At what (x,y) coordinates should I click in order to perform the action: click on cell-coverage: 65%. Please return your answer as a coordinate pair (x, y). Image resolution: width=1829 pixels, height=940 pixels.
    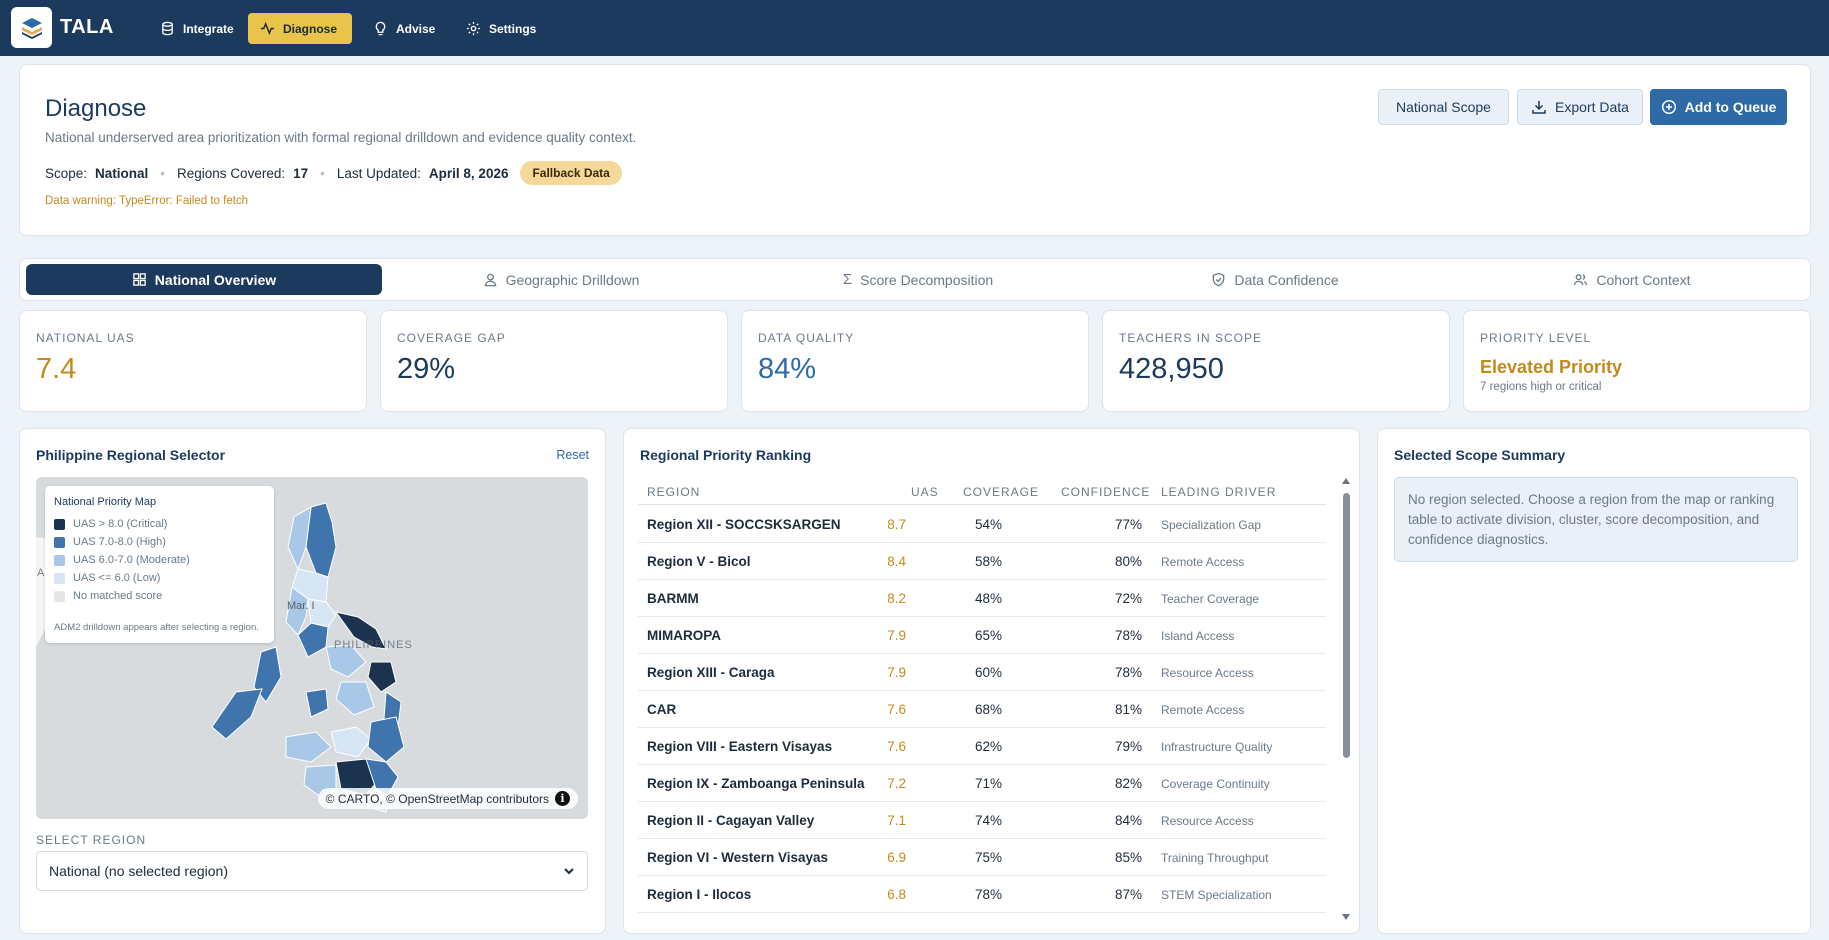
    Looking at the image, I should click on (988, 635).